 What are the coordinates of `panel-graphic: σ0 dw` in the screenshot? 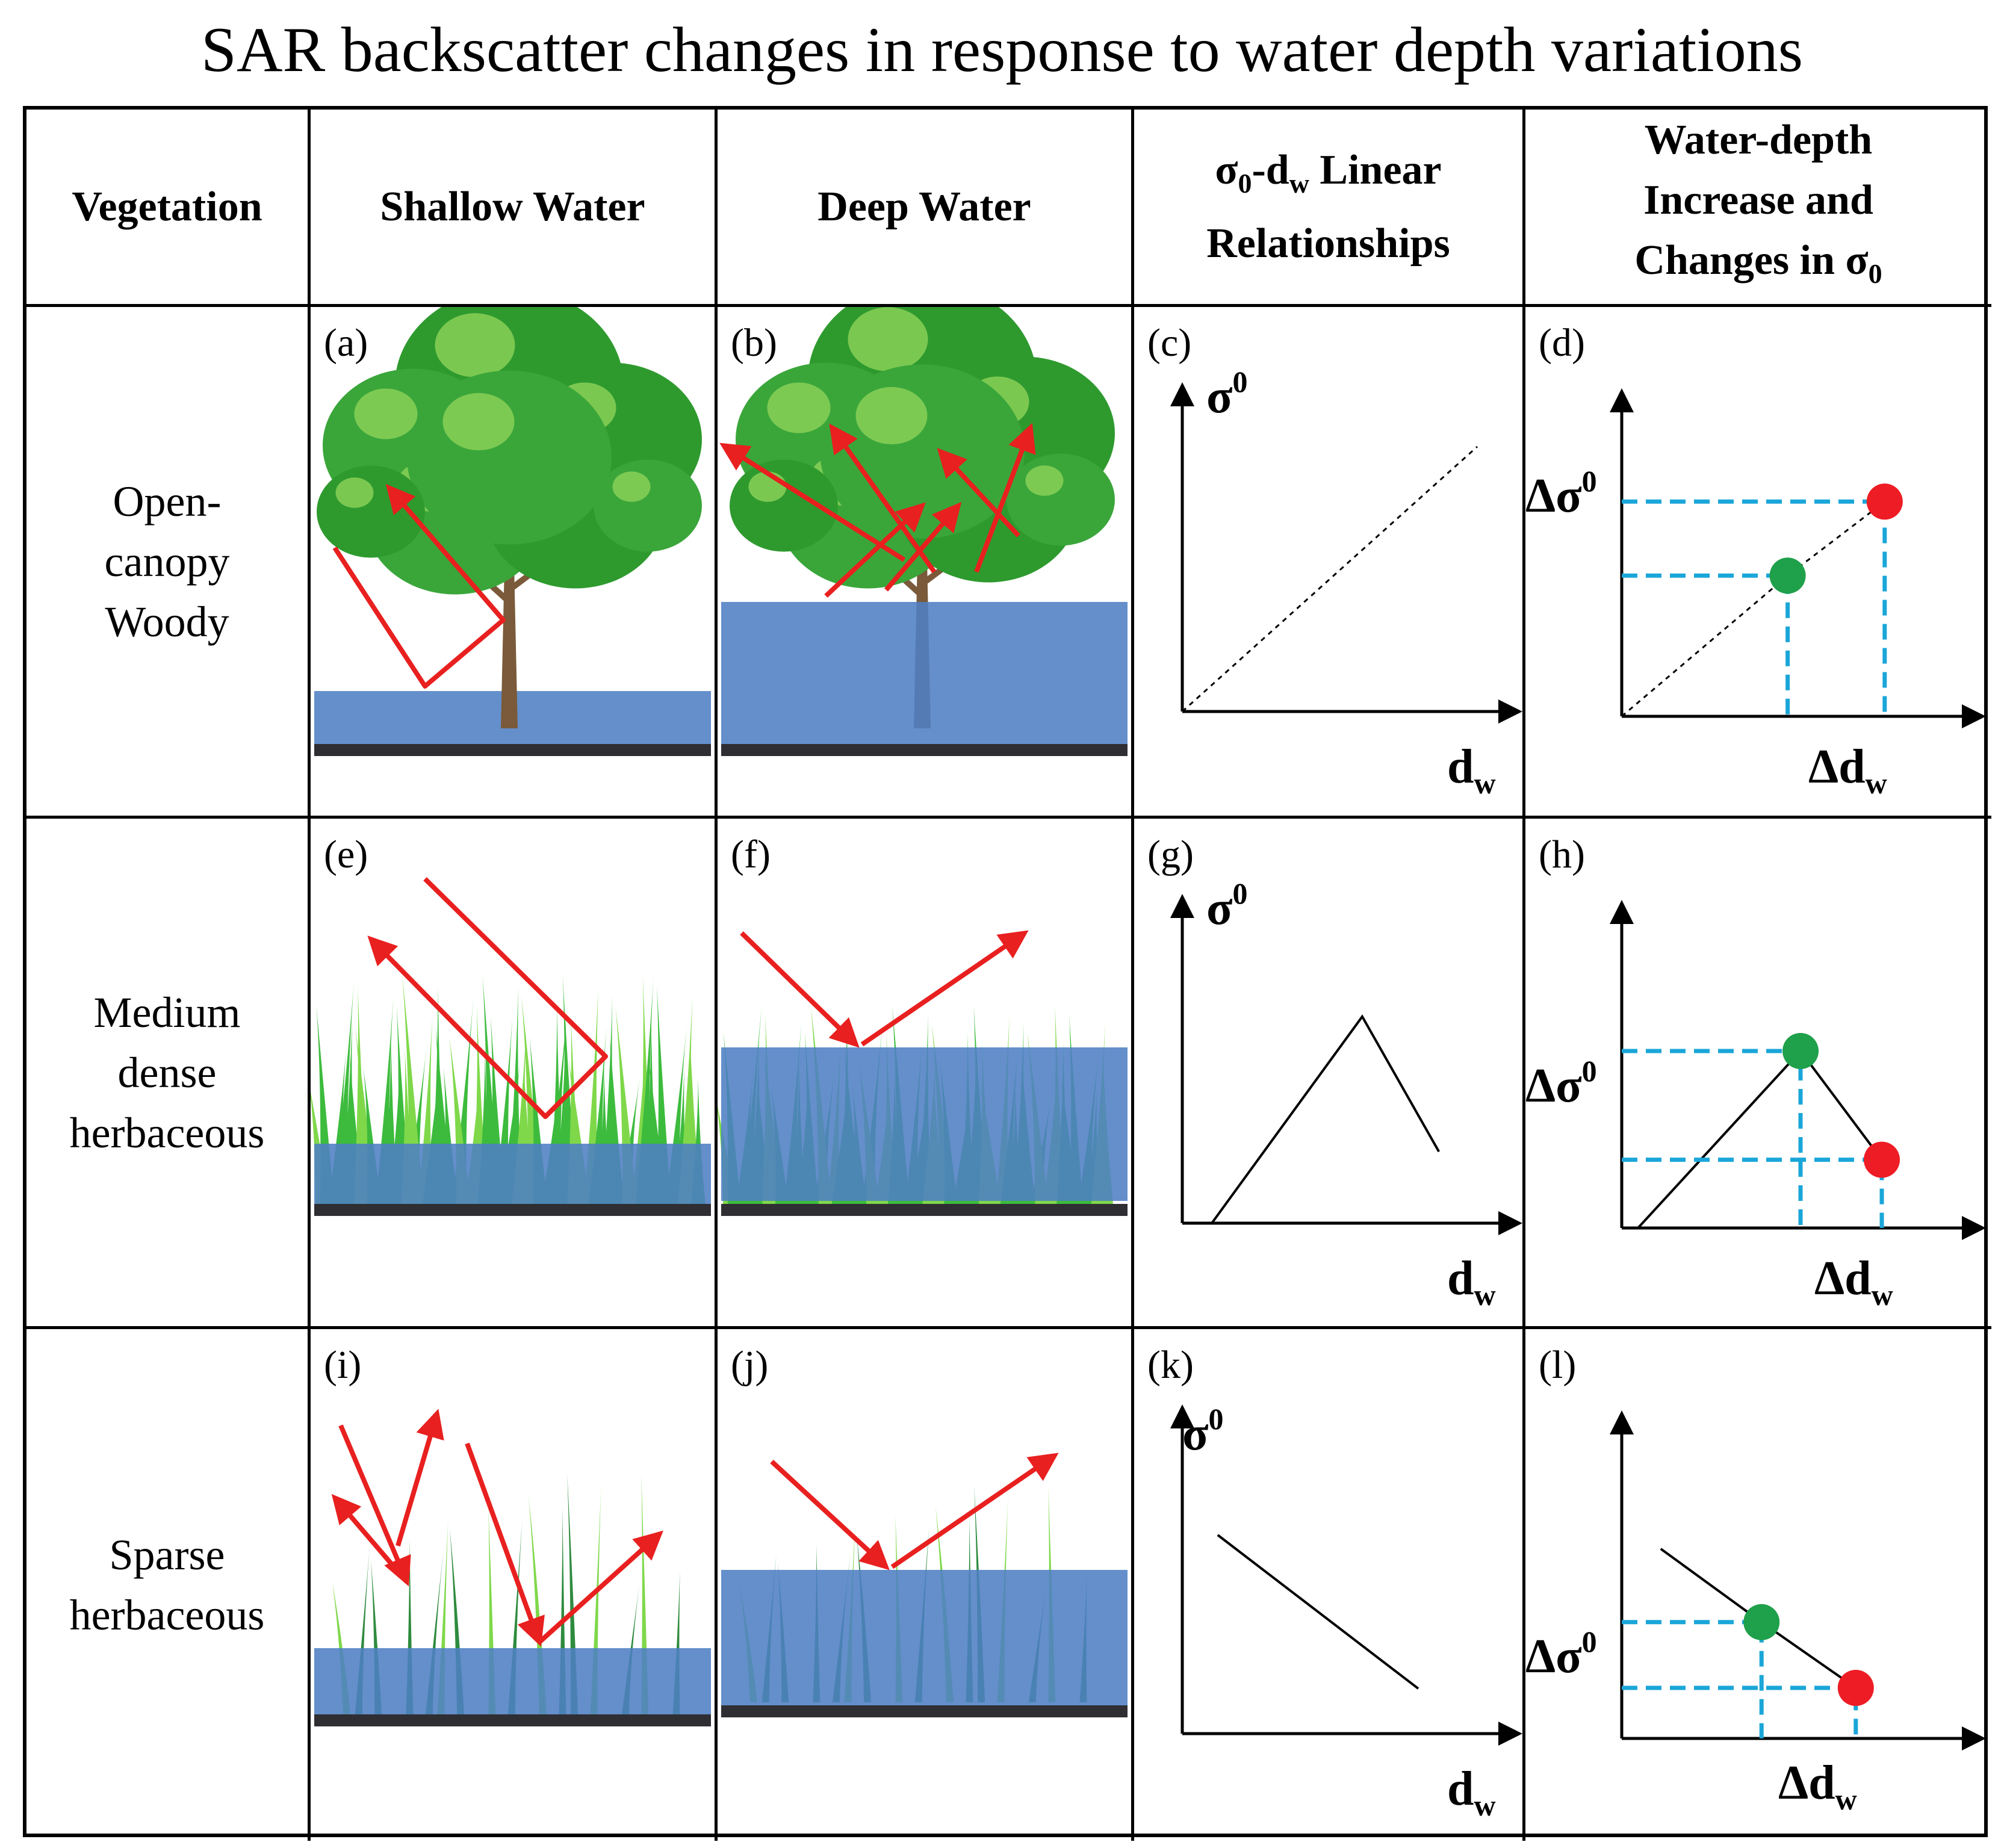 It's located at (1346, 582).